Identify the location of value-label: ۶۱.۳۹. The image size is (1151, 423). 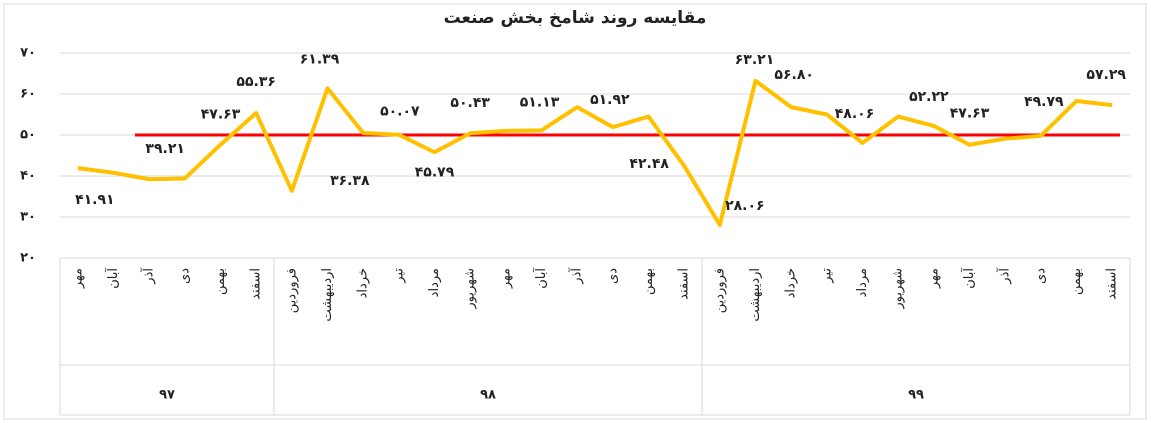
(320, 59).